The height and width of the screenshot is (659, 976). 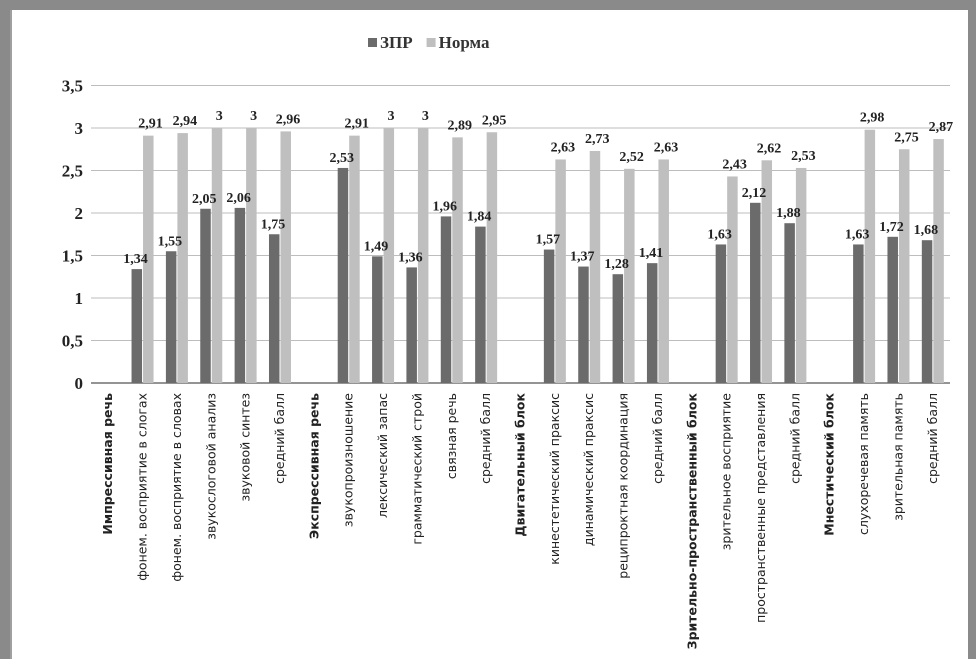 What do you see at coordinates (582, 257) in the screenshot?
I see `data-label-zpr: 1,37` at bounding box center [582, 257].